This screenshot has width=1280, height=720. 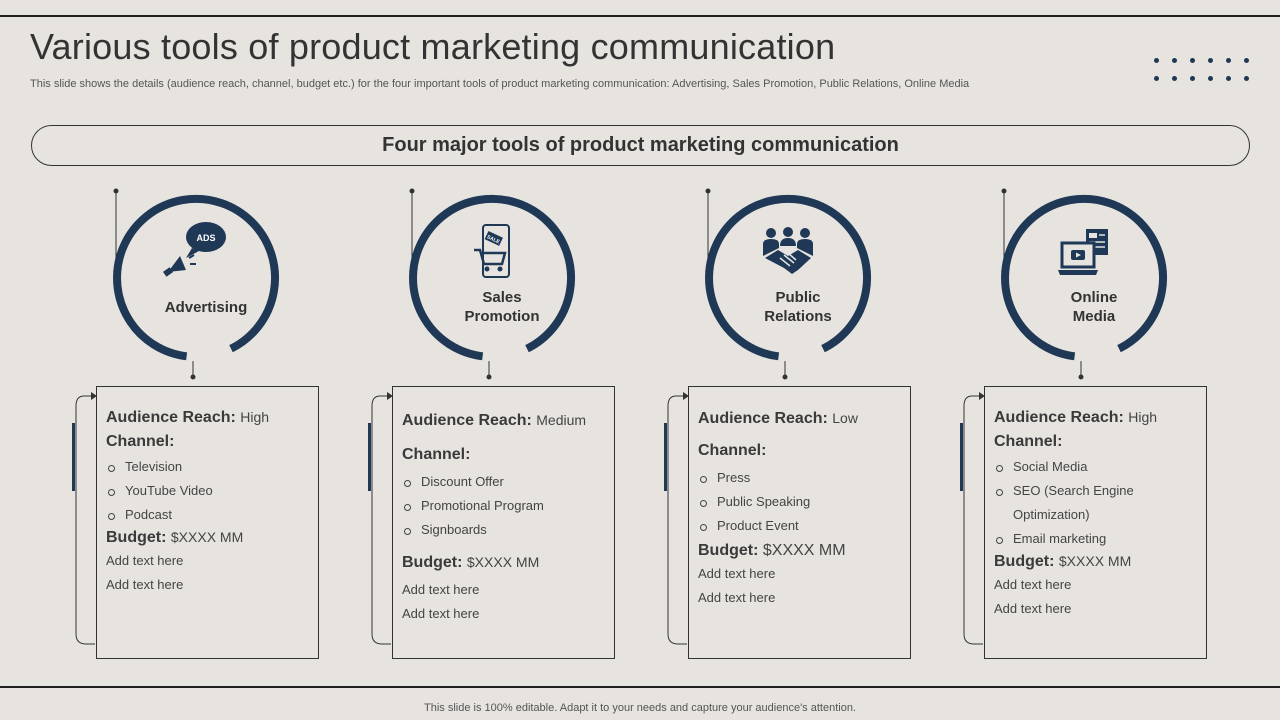 What do you see at coordinates (640, 687) in the screenshot?
I see `bottom-divider` at bounding box center [640, 687].